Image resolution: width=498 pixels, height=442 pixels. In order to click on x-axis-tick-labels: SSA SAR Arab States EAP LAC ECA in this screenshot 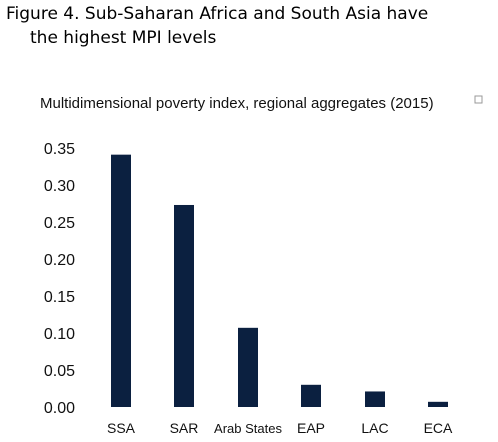, I will do `click(280, 428)`.